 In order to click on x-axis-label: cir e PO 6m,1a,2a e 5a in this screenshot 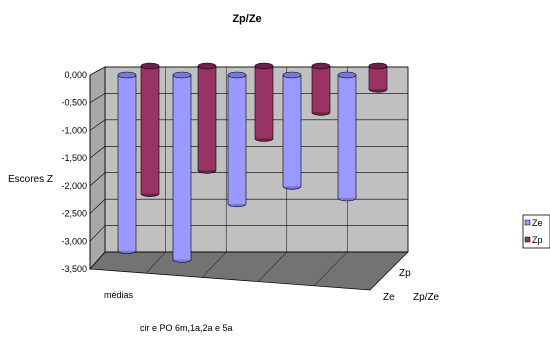, I will do `click(186, 328)`.